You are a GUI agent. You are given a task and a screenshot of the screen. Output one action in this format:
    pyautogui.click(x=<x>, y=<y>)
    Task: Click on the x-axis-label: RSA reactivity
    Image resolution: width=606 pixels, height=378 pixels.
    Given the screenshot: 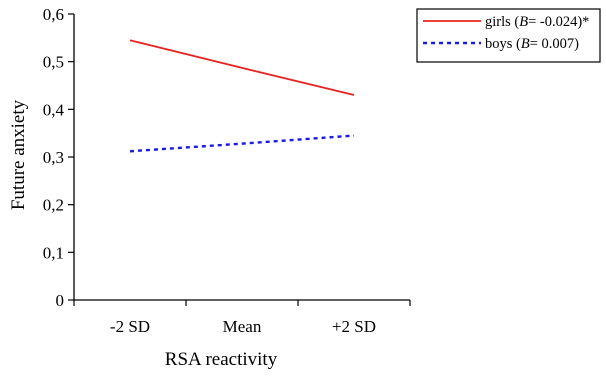 What is the action you would take?
    pyautogui.click(x=221, y=359)
    